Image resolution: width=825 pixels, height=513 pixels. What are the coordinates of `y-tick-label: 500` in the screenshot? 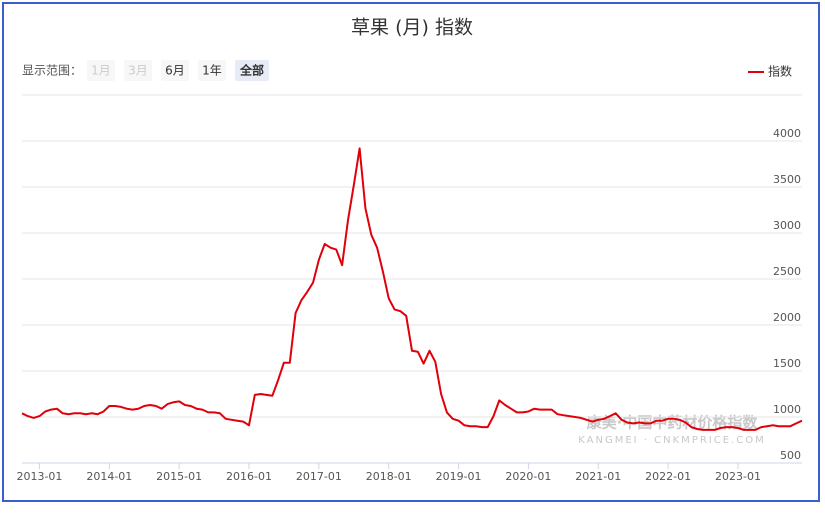 It's located at (790, 455).